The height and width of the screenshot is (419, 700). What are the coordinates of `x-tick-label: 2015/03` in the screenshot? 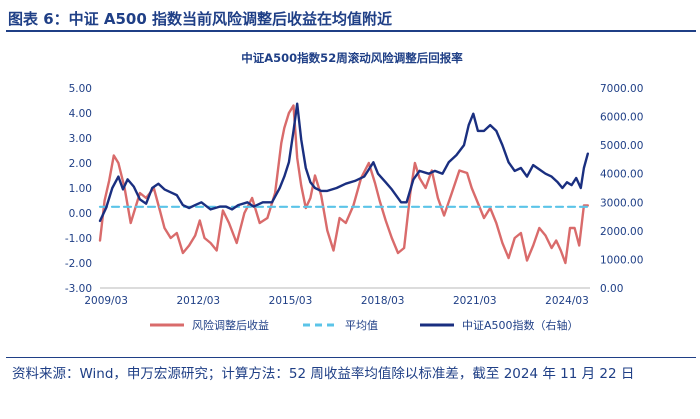 It's located at (291, 301).